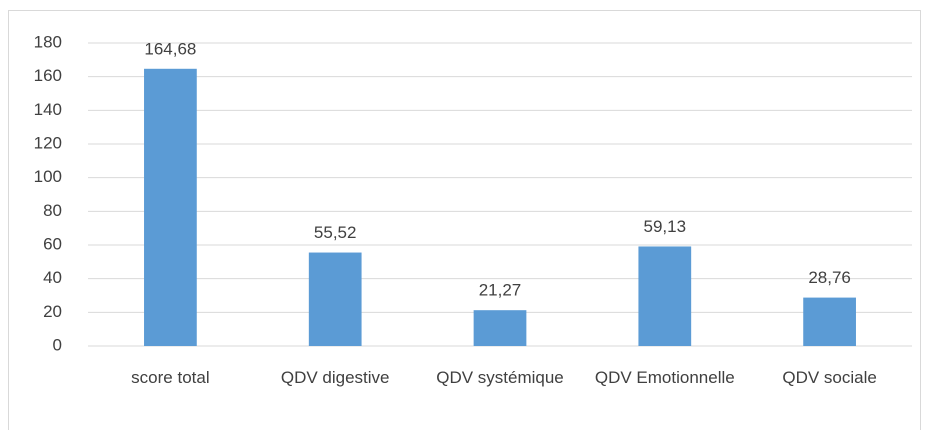  I want to click on data-label: 55,52, so click(335, 232).